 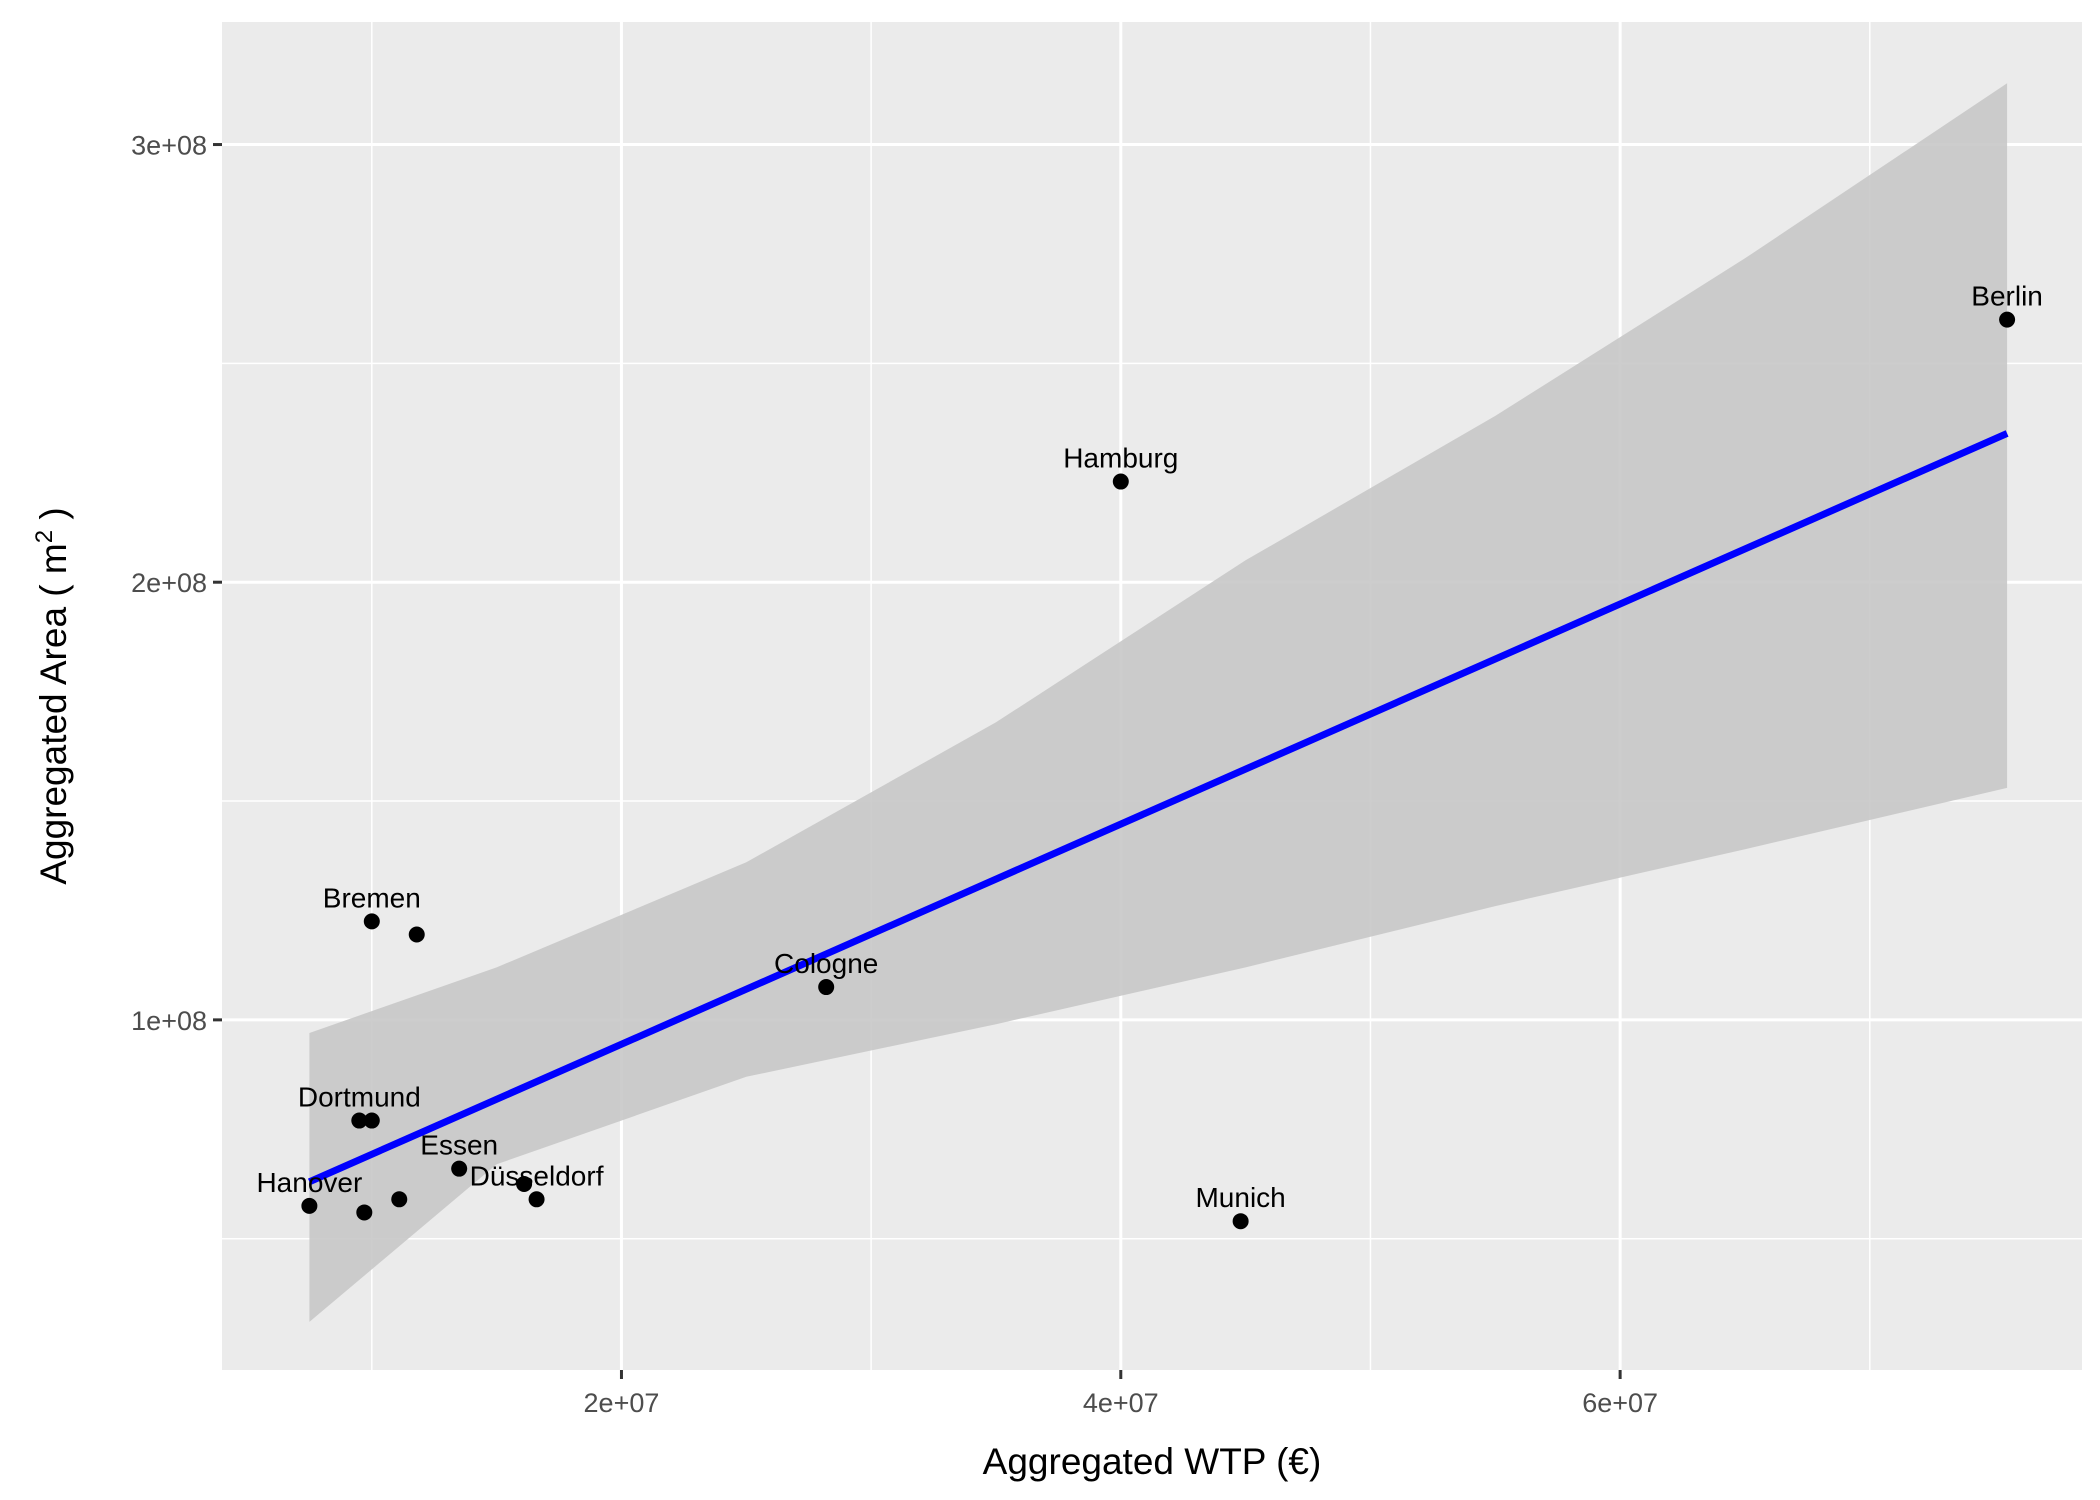 I want to click on y-axis-ticks: 1e+08 2e+08 3e+08, so click(x=176, y=583).